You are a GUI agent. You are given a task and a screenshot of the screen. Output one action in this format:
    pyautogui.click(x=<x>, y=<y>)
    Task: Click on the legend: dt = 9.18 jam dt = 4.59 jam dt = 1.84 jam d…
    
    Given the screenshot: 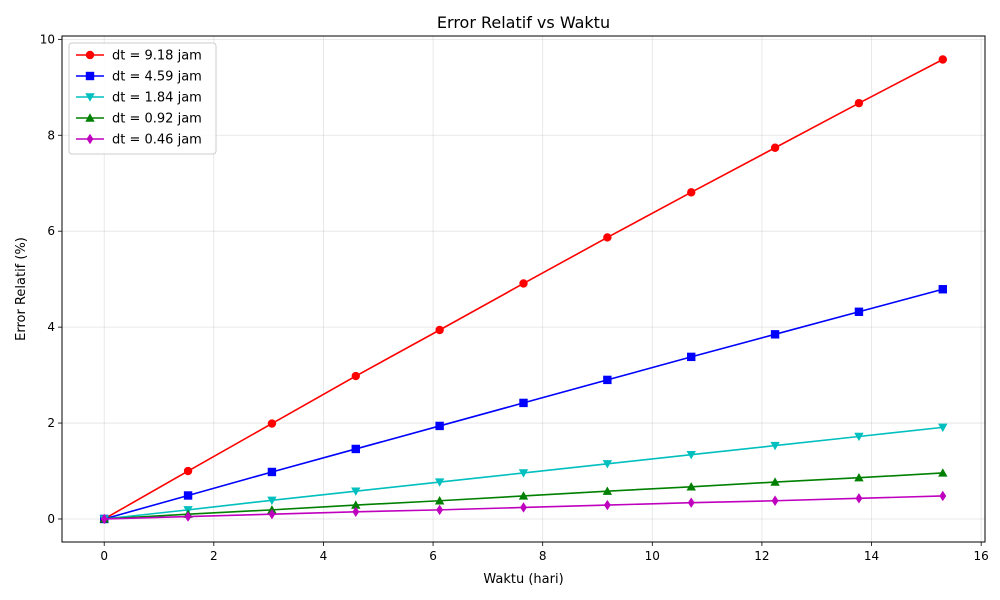 What is the action you would take?
    pyautogui.click(x=142, y=98)
    